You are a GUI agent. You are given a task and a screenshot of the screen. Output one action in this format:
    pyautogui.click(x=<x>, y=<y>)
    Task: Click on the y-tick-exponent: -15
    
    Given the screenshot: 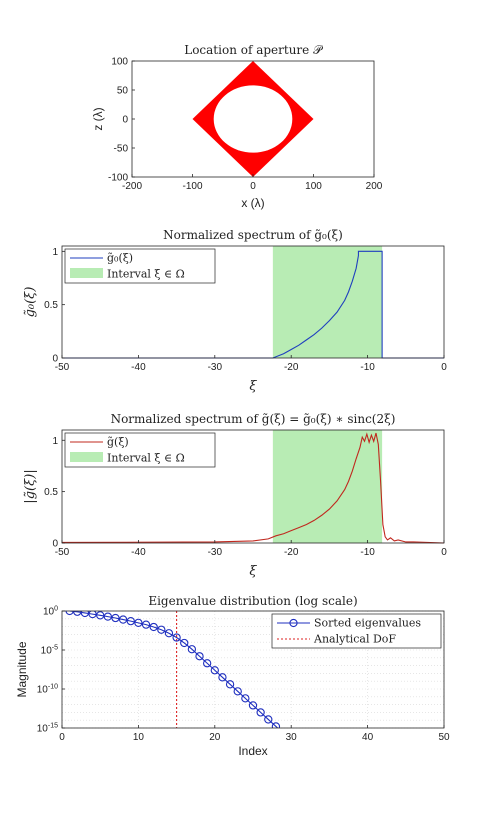 What is the action you would take?
    pyautogui.click(x=53, y=726)
    